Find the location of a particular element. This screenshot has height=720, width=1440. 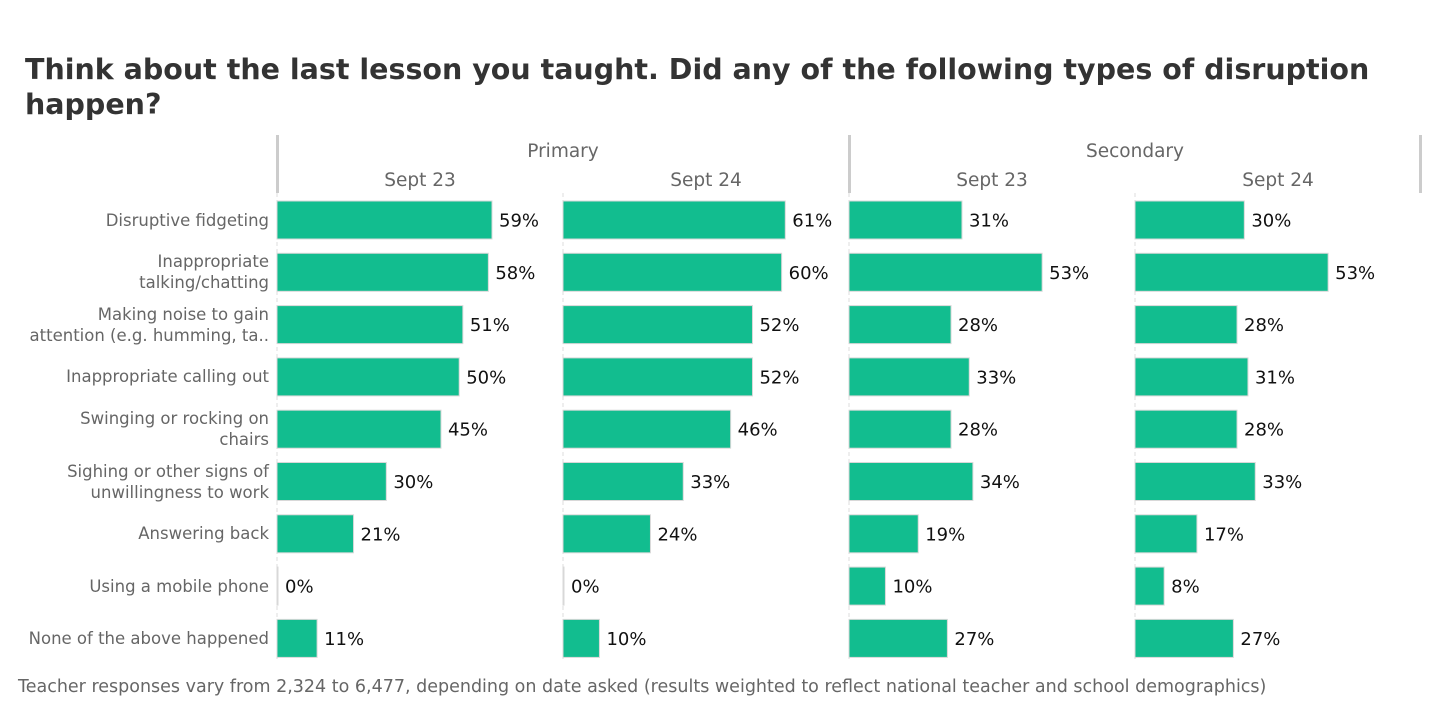

category-label: Inappropriate talking/chatting is located at coordinates (204, 272).